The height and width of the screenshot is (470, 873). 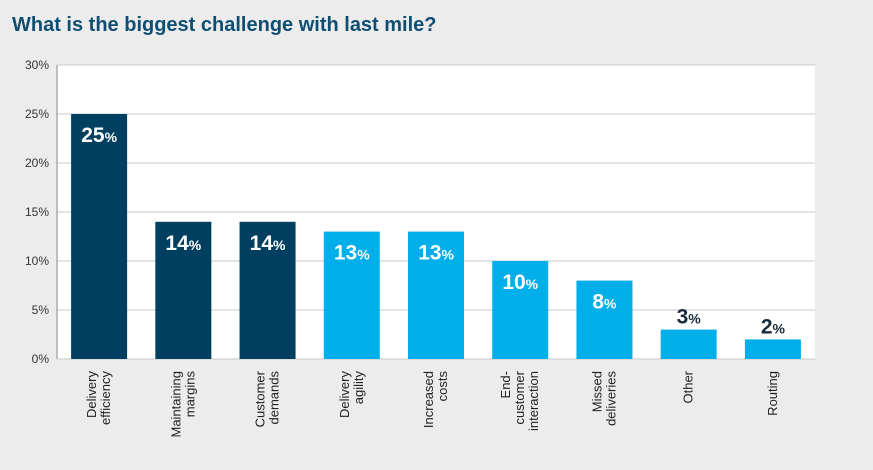 I want to click on y-tick-label: 10%, so click(x=37, y=261).